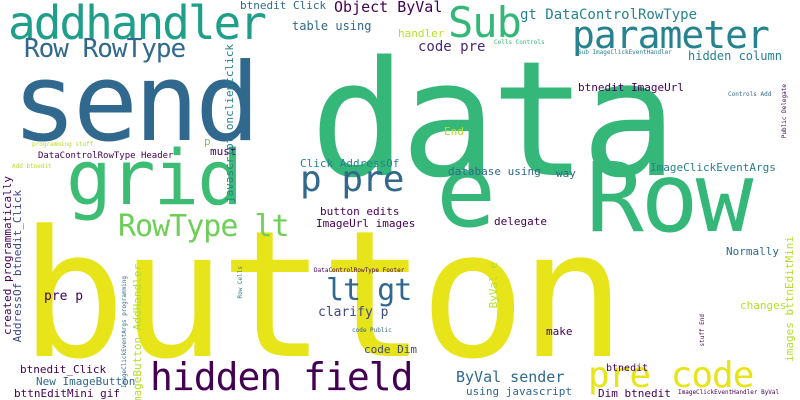  What do you see at coordinates (352, 179) in the screenshot?
I see `word: p pre` at bounding box center [352, 179].